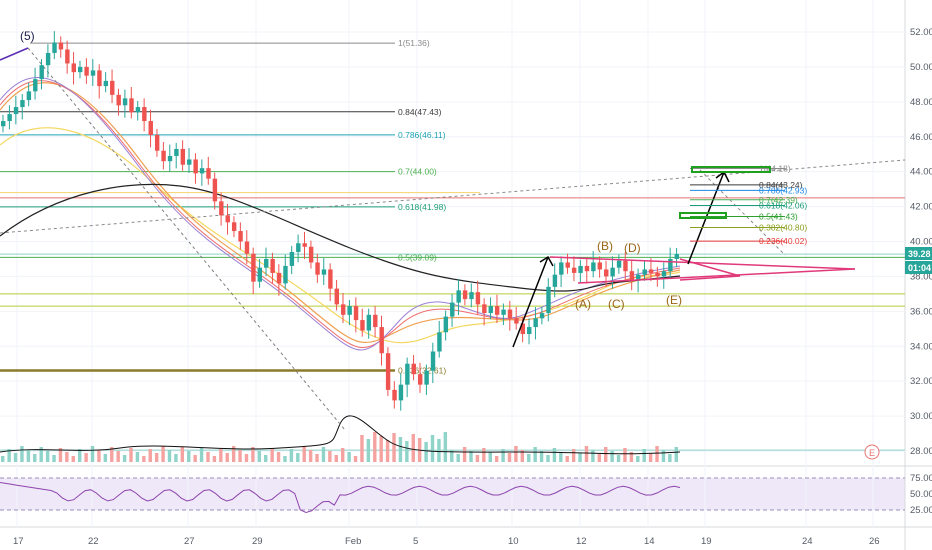 Image resolution: width=932 pixels, height=550 pixels. Describe the element at coordinates (921, 276) in the screenshot. I see `y-tick-label: 38.00` at that location.